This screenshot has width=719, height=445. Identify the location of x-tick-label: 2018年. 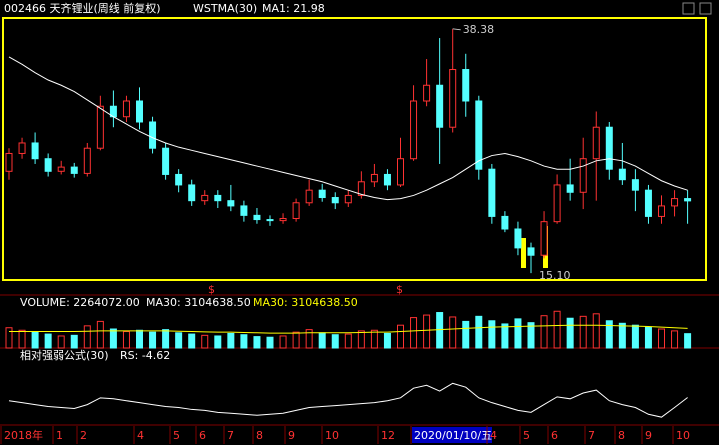
(23, 435).